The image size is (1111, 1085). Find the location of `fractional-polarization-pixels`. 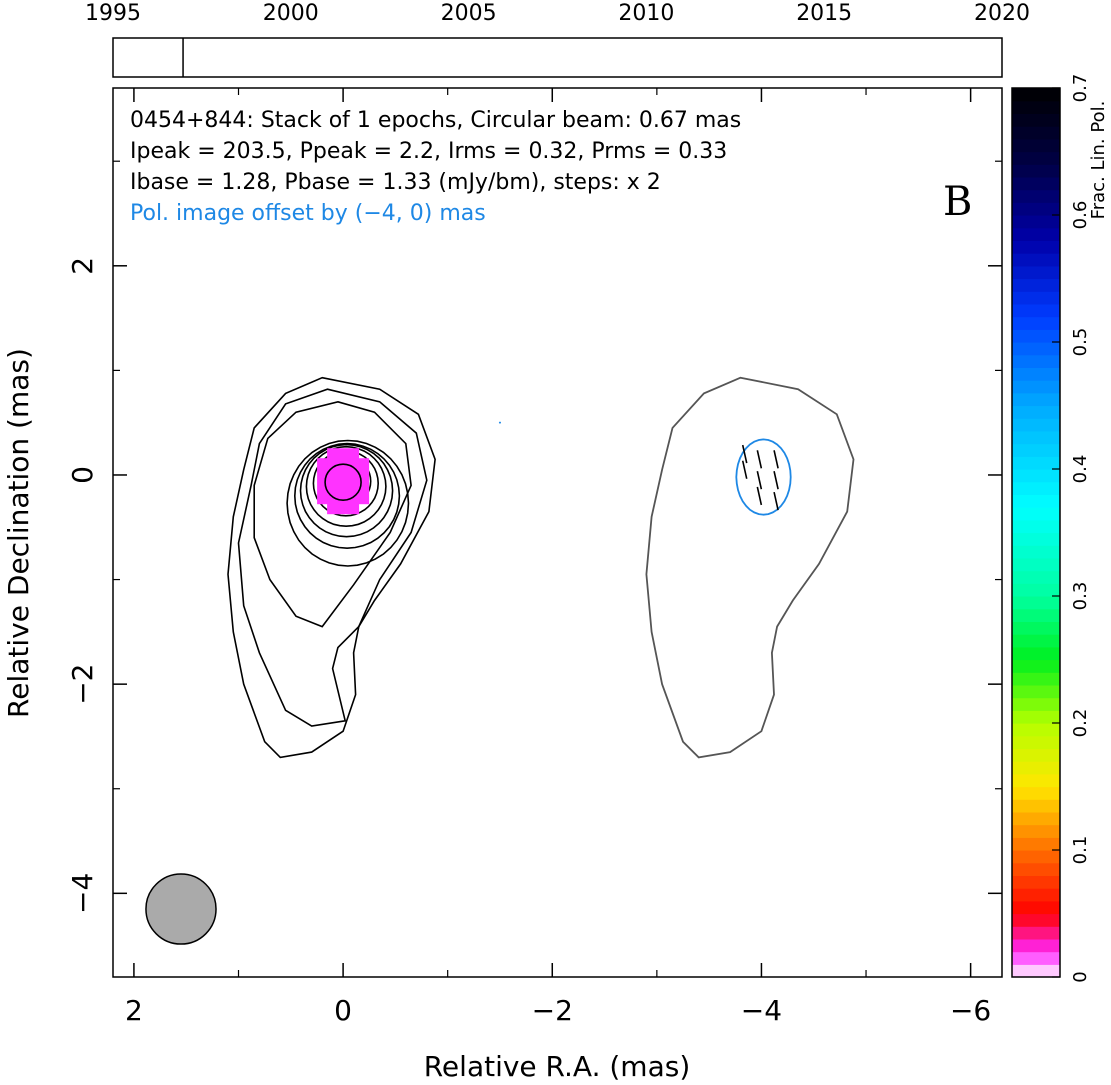

fractional-polarization-pixels is located at coordinates (343, 481).